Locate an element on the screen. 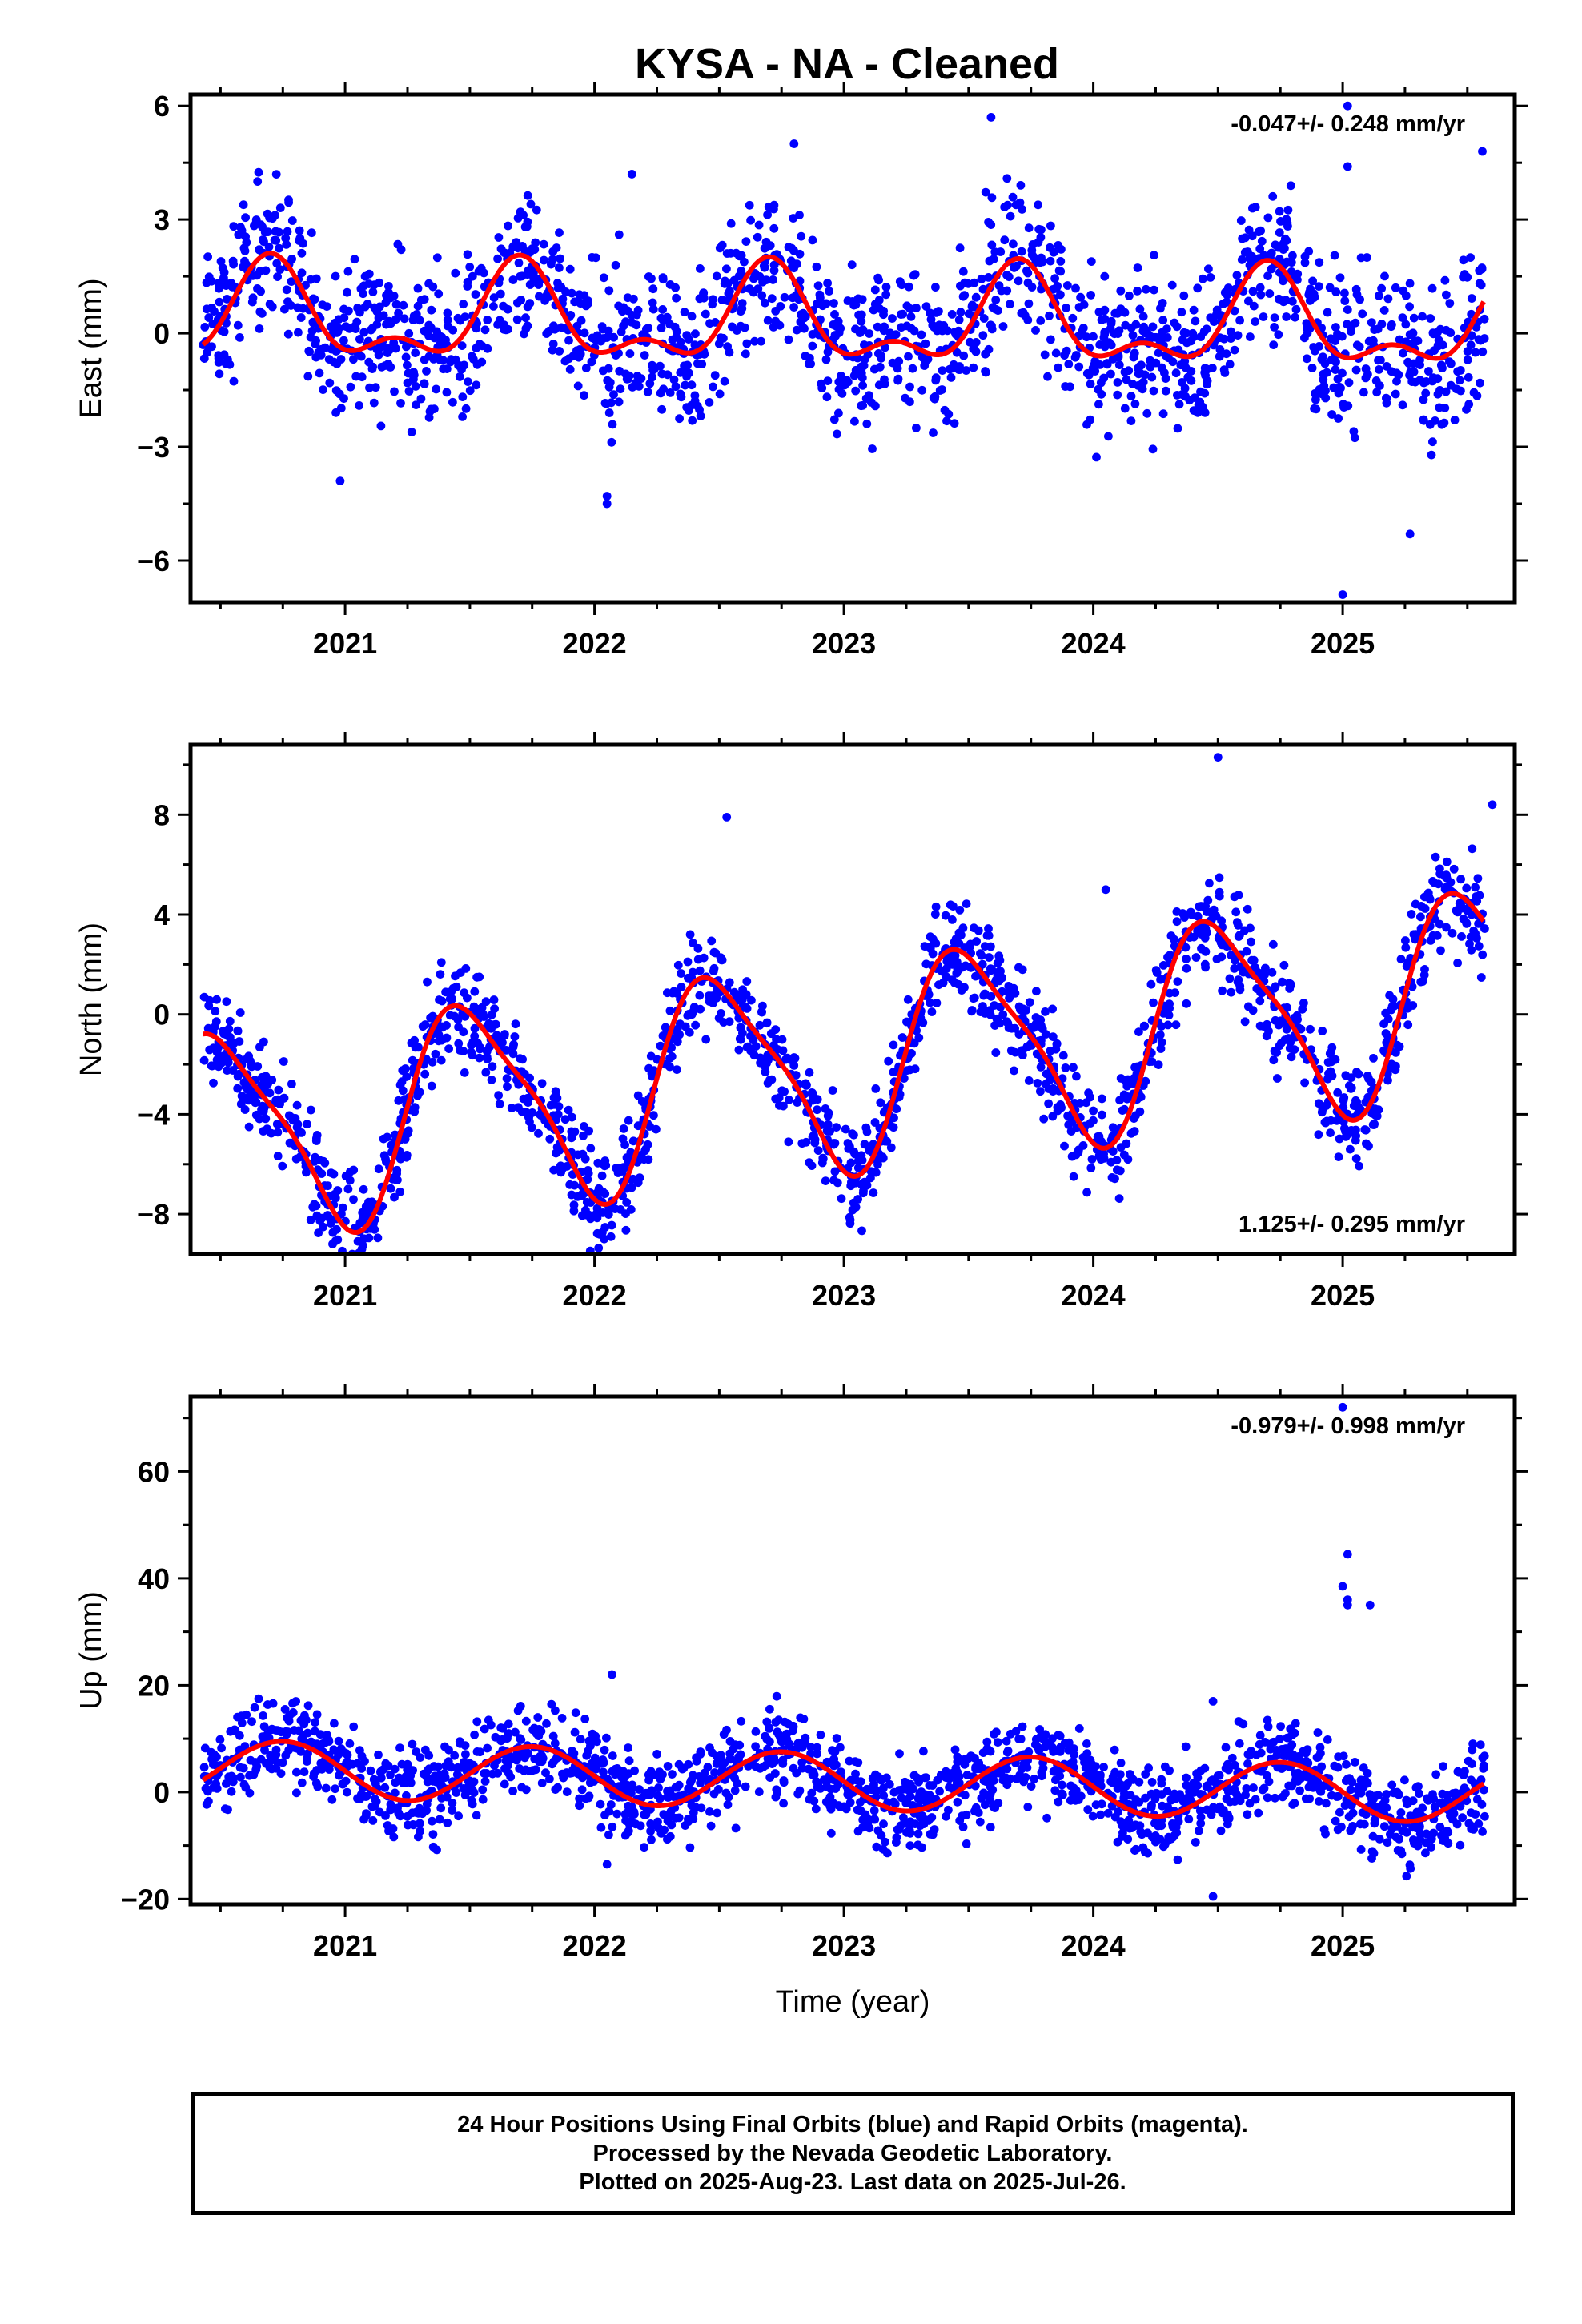  x-tick-label: 2021 is located at coordinates (345, 1295).